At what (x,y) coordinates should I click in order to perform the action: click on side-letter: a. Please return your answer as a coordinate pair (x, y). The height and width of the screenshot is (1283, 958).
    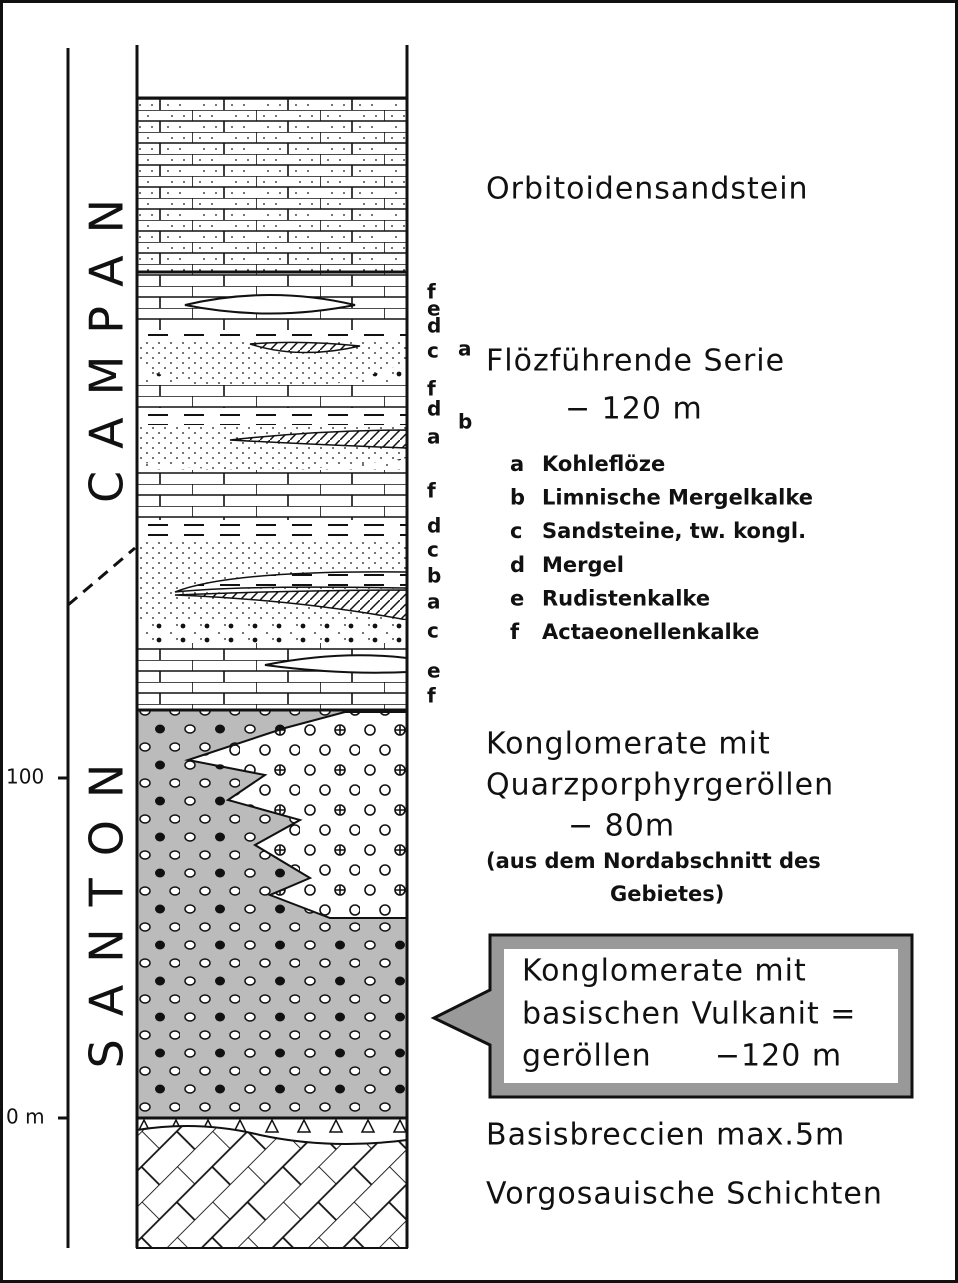
    Looking at the image, I should click on (465, 349).